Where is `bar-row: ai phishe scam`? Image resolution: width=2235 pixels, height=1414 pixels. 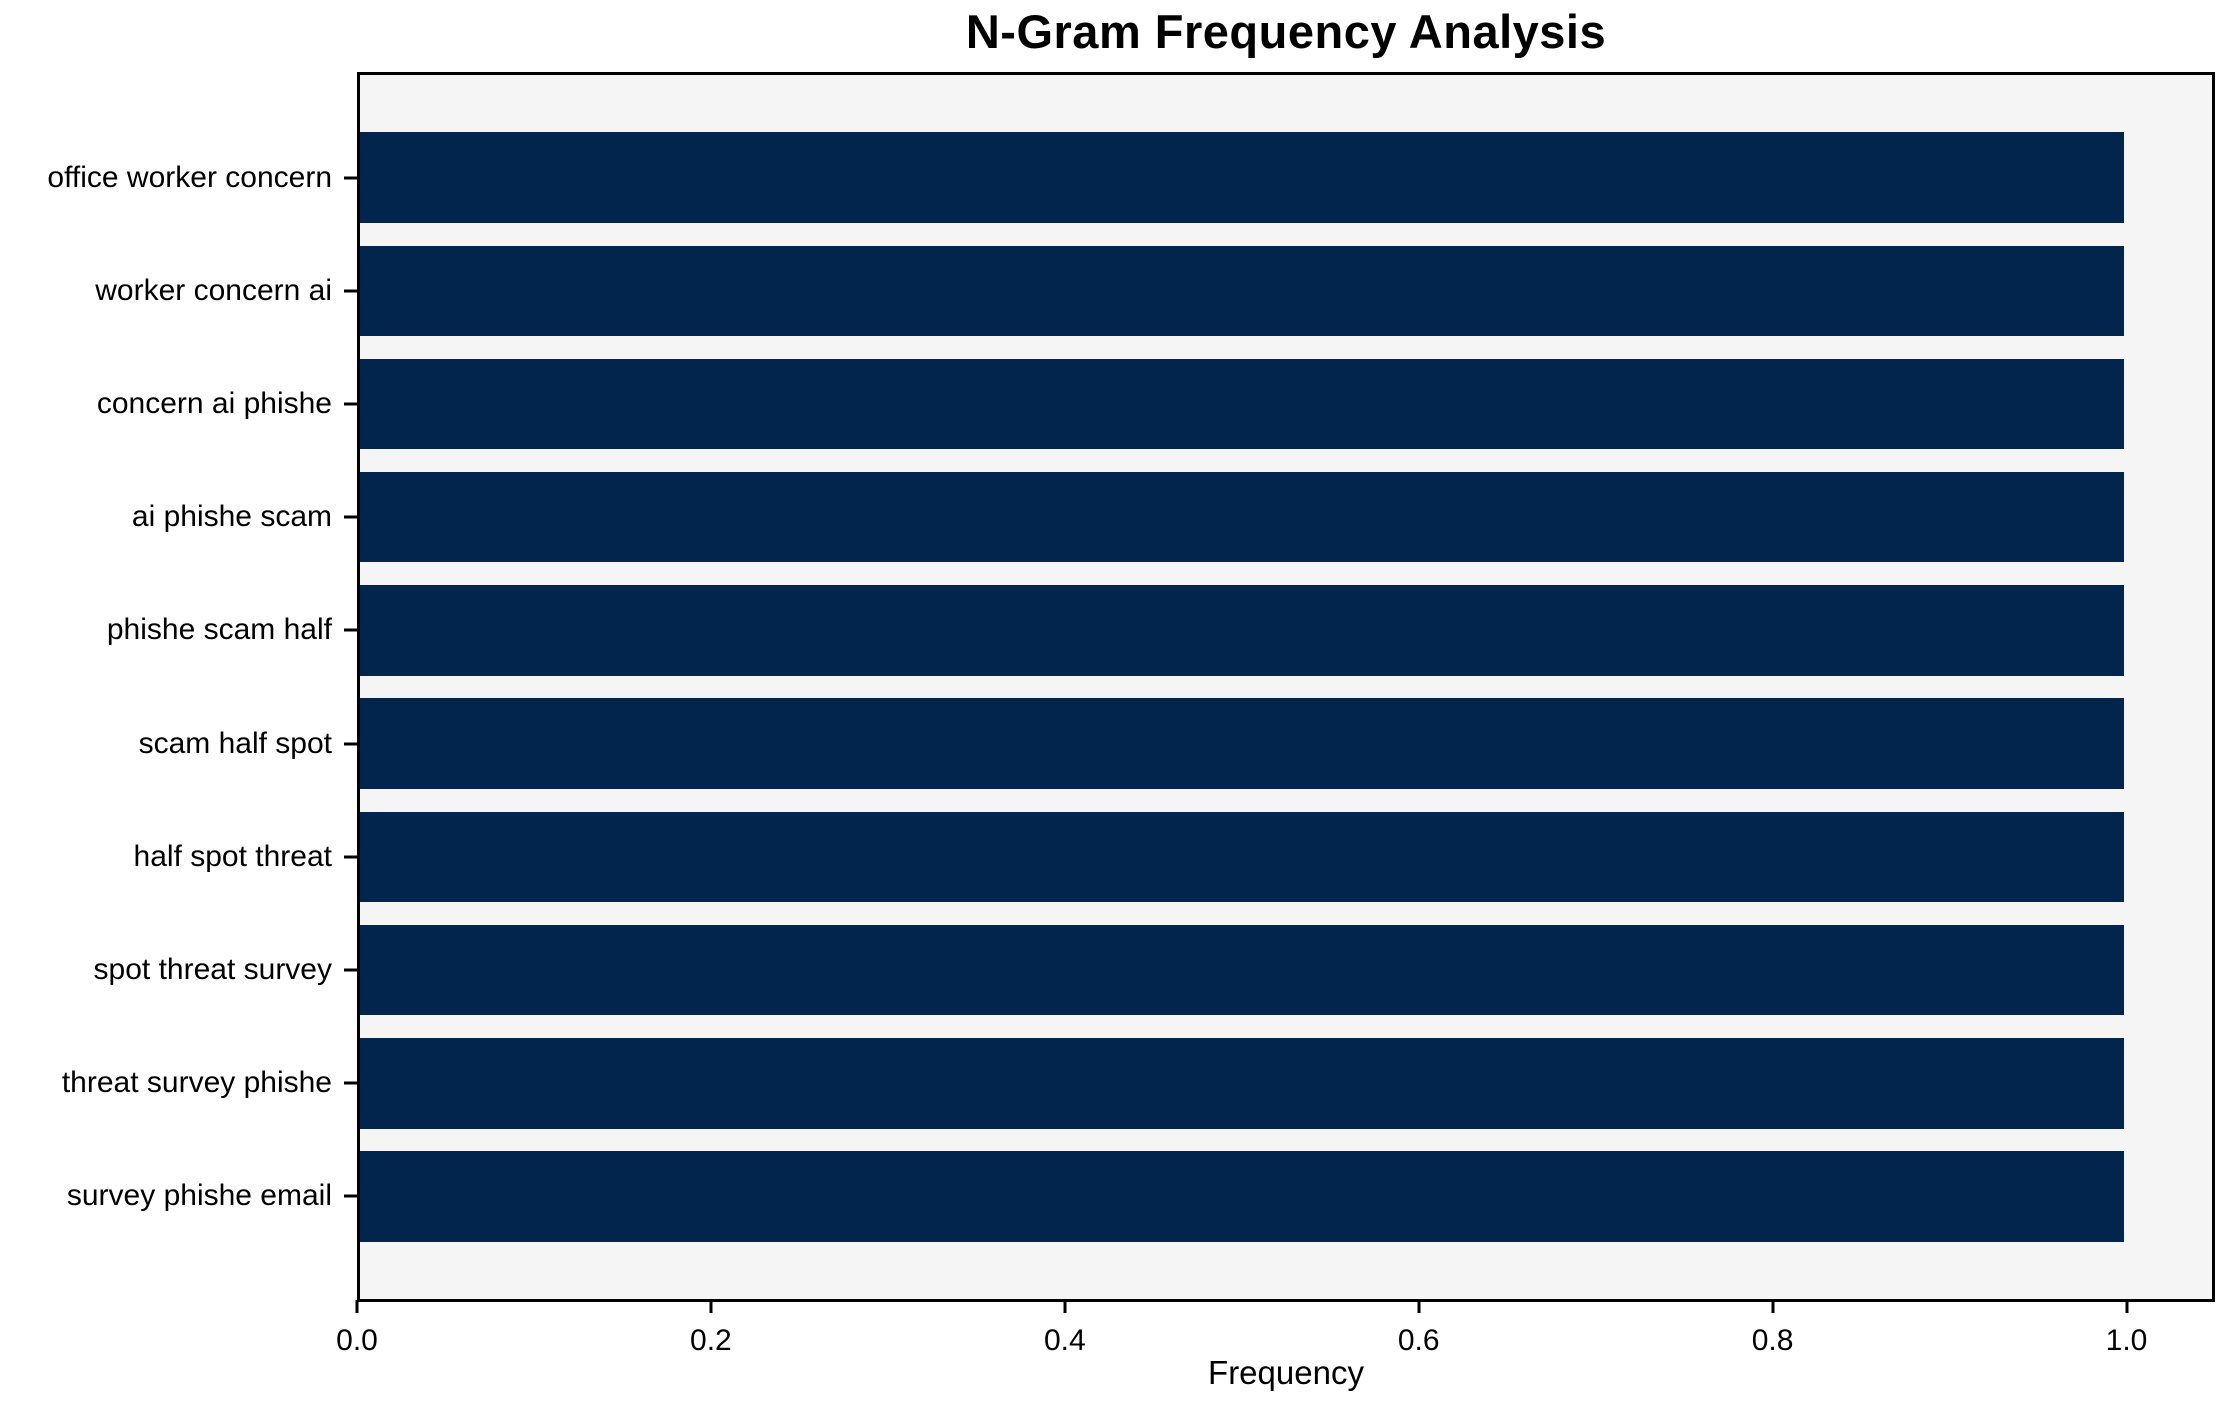
bar-row: ai phishe scam is located at coordinates (1172, 517).